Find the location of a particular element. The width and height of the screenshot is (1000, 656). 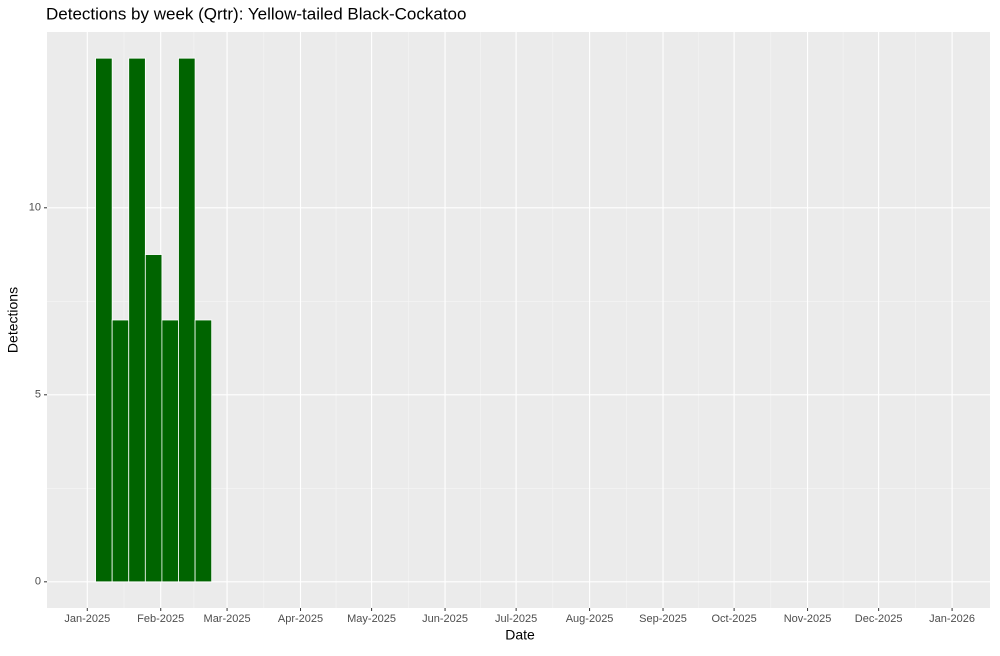

x-tick-label: Aug-2025 is located at coordinates (590, 619).